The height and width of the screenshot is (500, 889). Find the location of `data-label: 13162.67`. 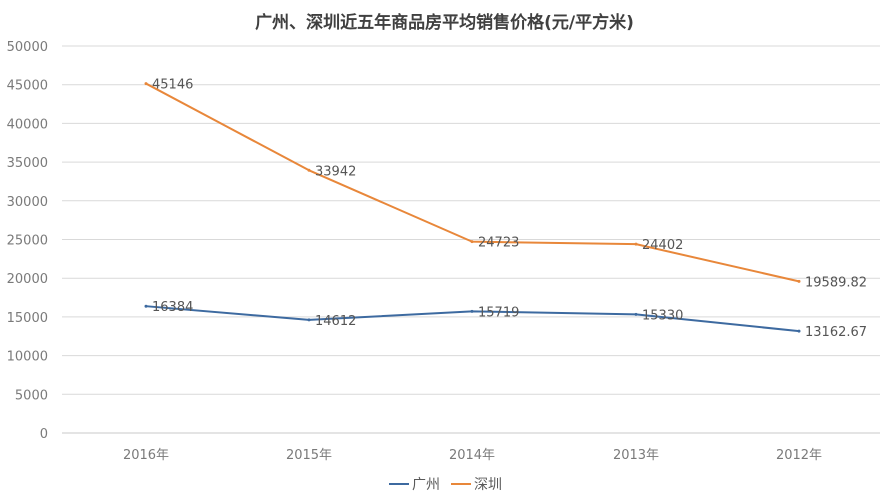

data-label: 13162.67 is located at coordinates (836, 332).